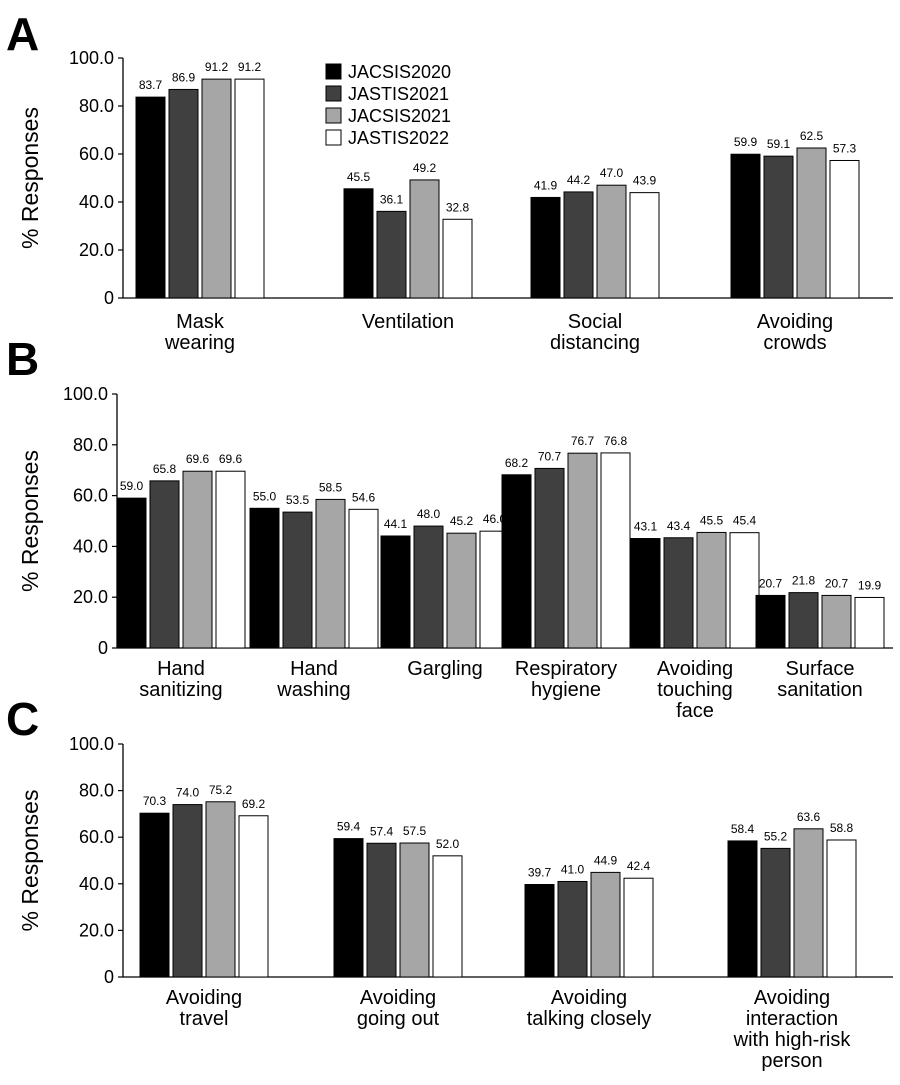  I want to click on x-category-line: Surface, so click(820, 669).